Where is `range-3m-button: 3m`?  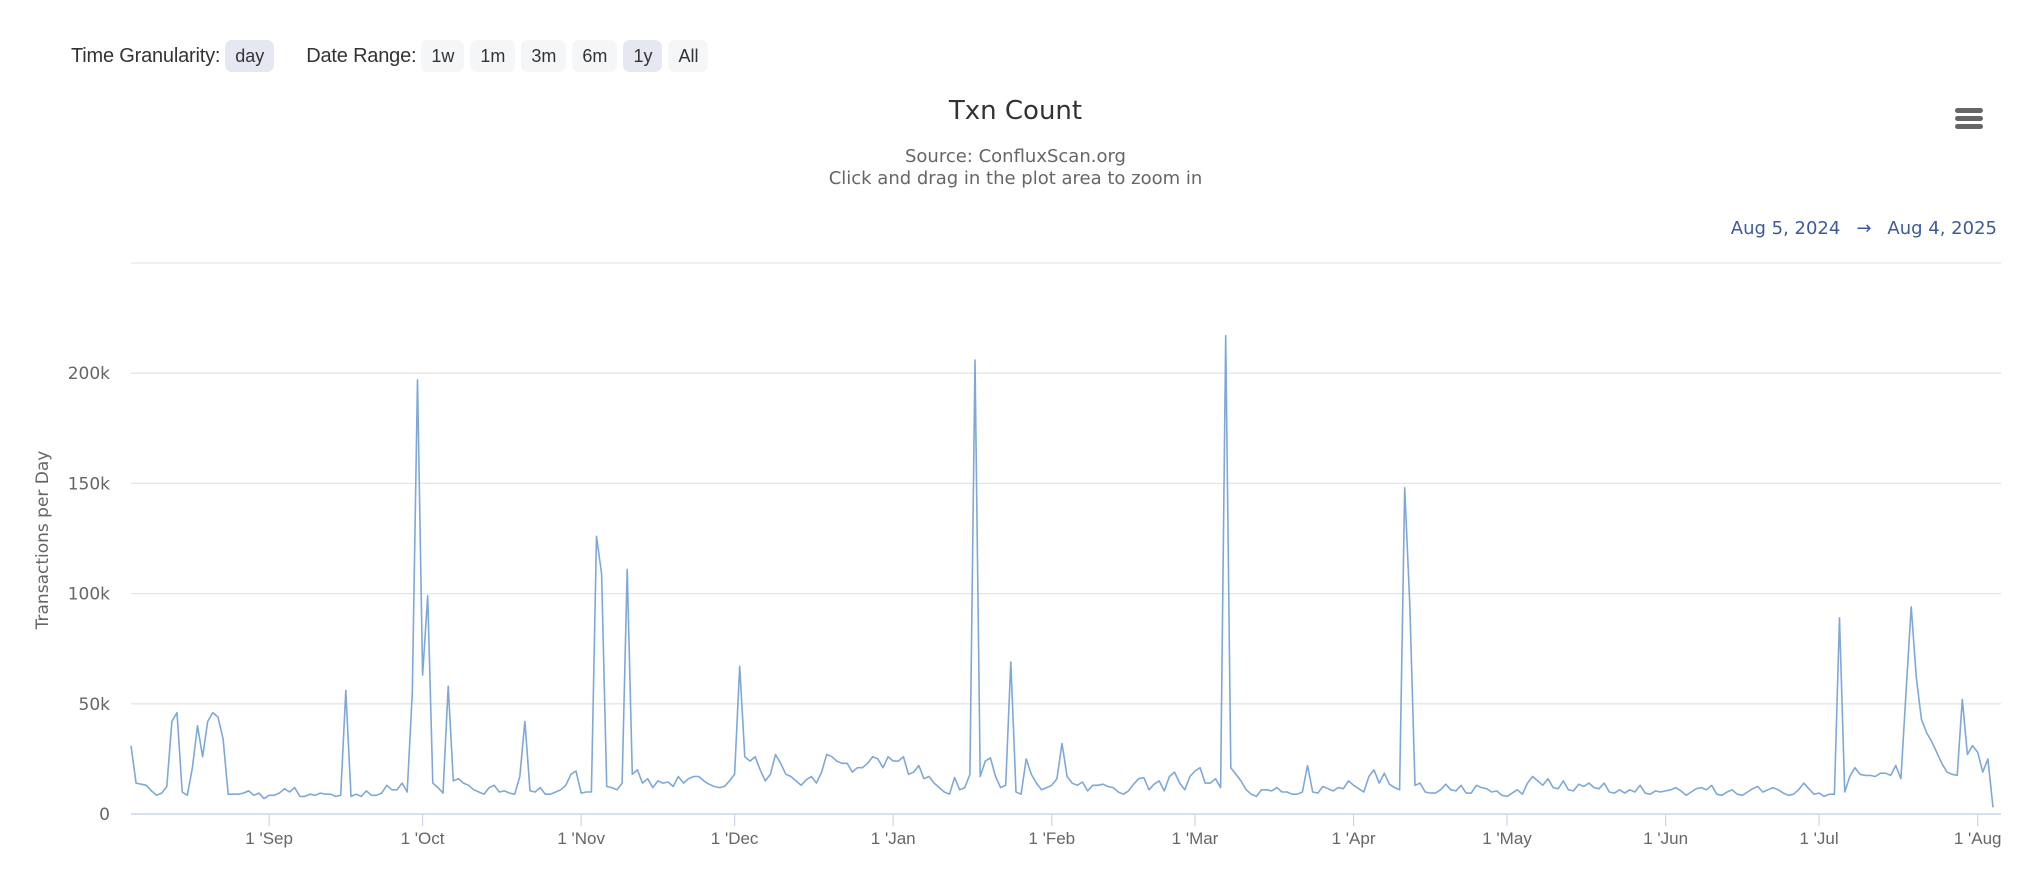
range-3m-button: 3m is located at coordinates (544, 56).